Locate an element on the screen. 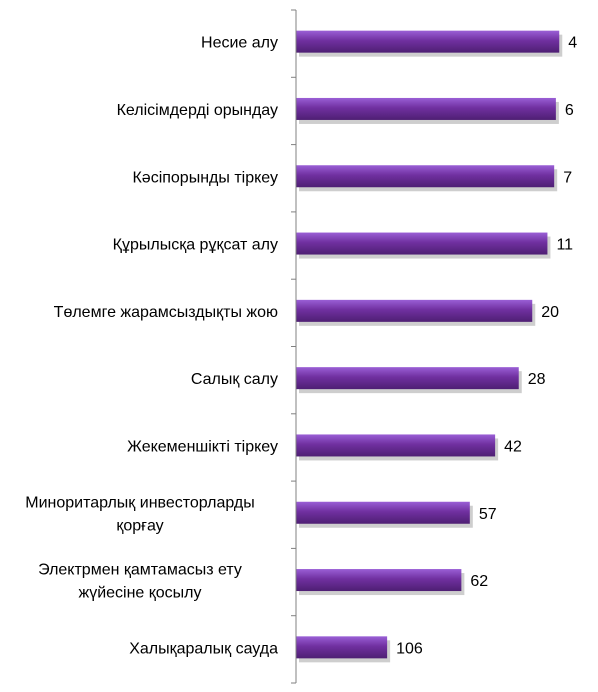 Image resolution: width=598 pixels, height=692 pixels. category-label: Келісімдерді орындау is located at coordinates (197, 110).